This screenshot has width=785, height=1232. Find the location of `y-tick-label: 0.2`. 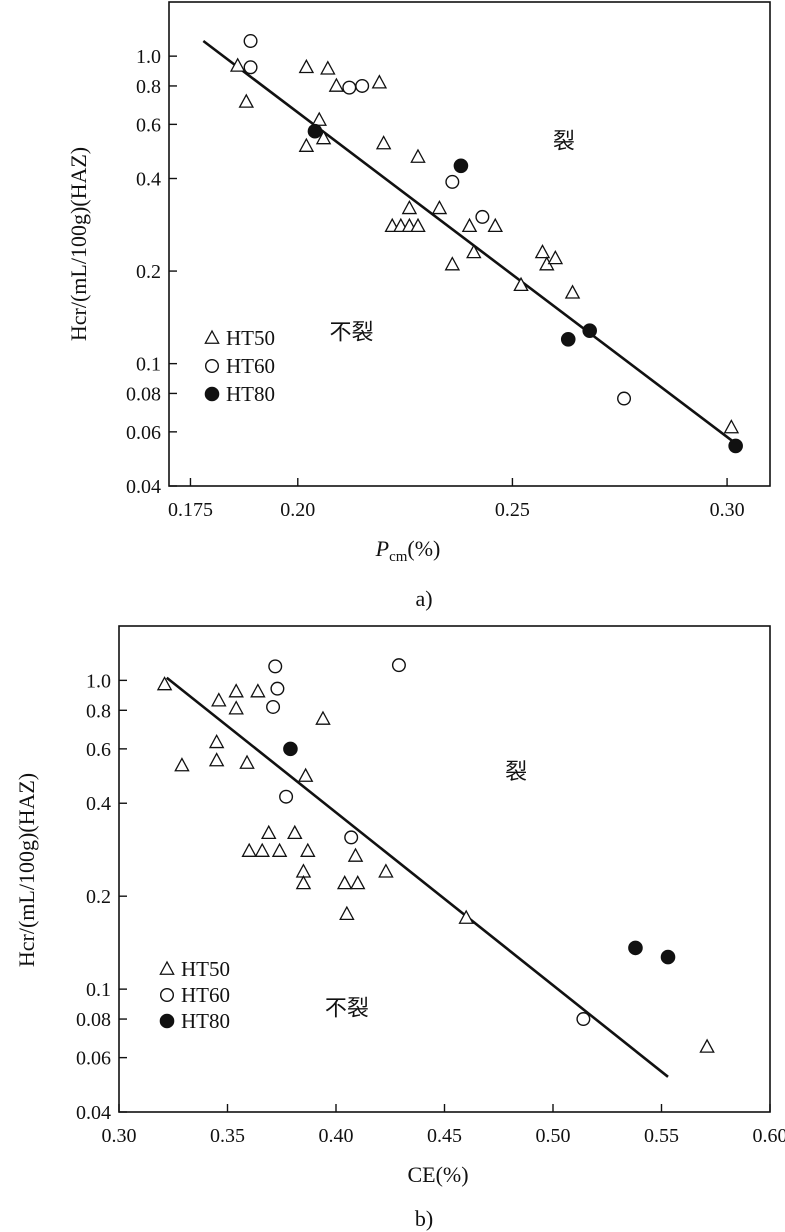

y-tick-label: 0.2 is located at coordinates (148, 272).